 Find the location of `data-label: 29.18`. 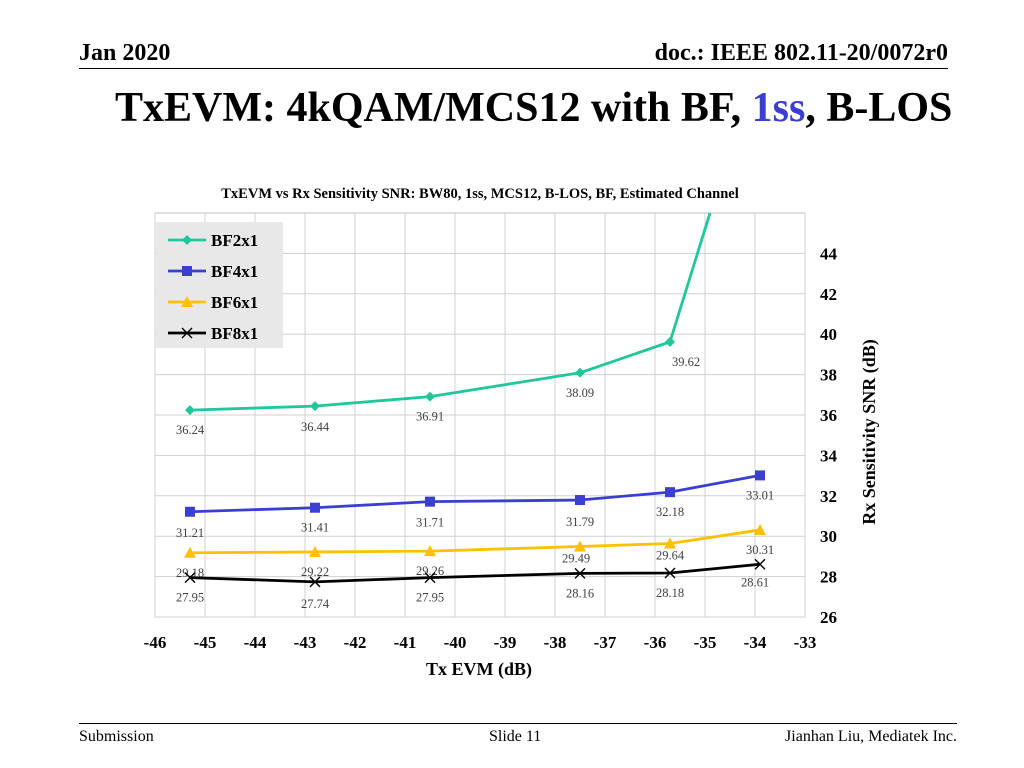

data-label: 29.18 is located at coordinates (190, 573).